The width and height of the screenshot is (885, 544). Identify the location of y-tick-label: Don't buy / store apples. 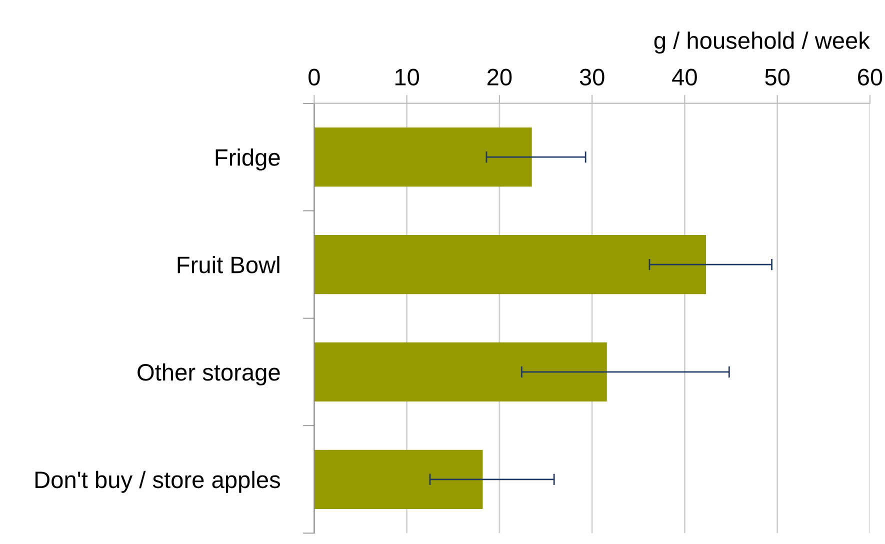
(157, 481).